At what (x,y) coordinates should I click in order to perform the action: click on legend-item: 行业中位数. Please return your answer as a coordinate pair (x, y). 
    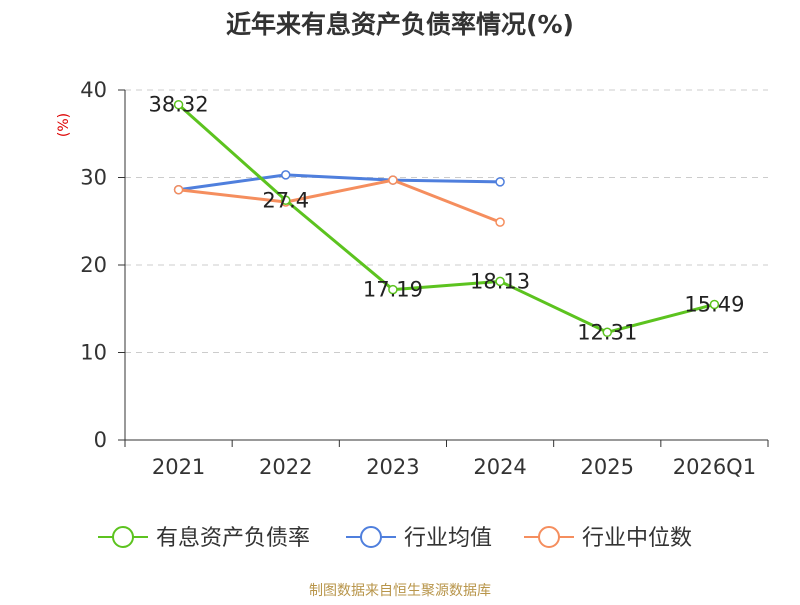
    Looking at the image, I should click on (608, 538).